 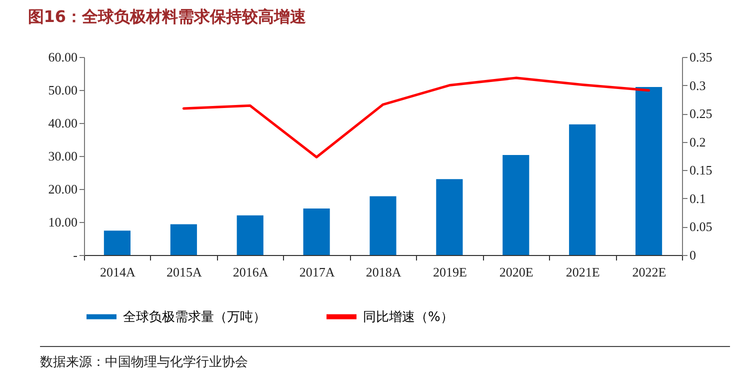 What do you see at coordinates (63, 57) in the screenshot?
I see `y-tick-label: 60.00` at bounding box center [63, 57].